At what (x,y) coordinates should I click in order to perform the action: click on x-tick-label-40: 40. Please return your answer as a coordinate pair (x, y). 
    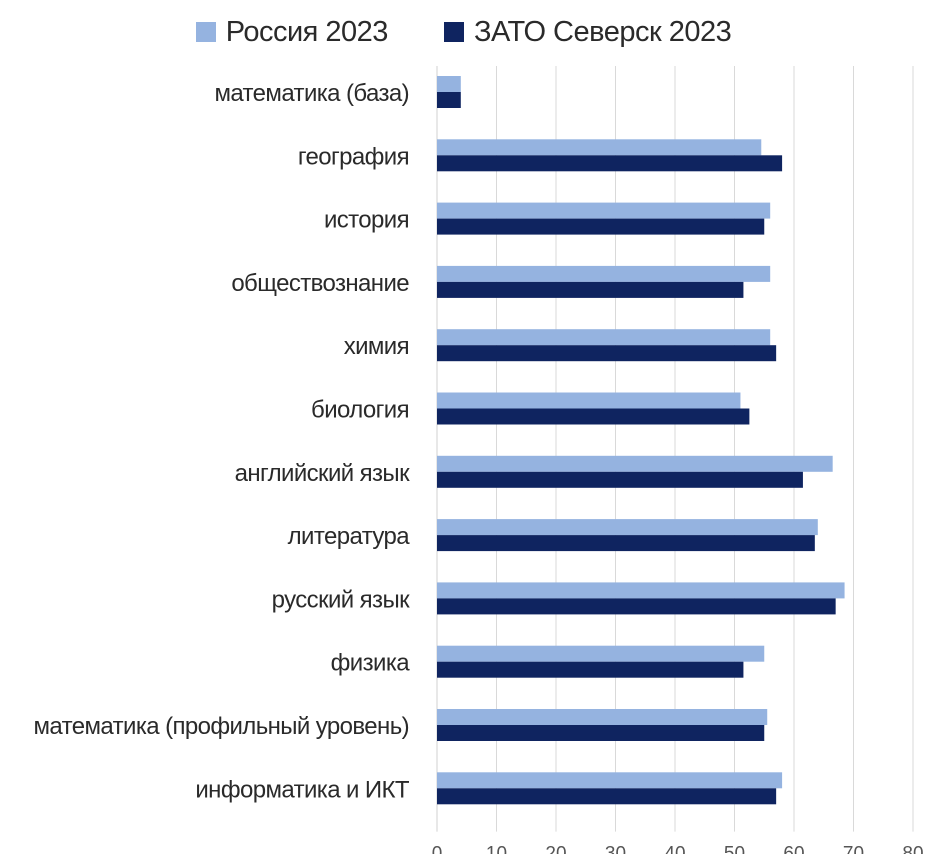
    Looking at the image, I should click on (674, 849).